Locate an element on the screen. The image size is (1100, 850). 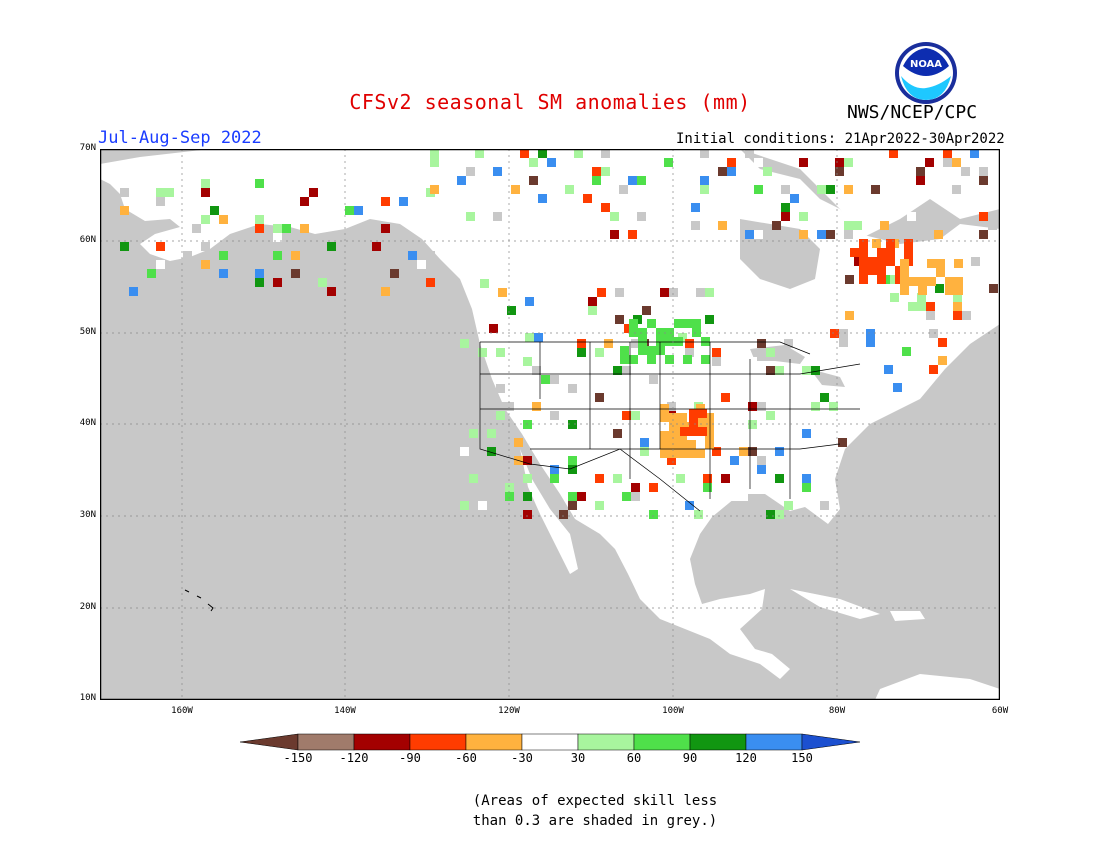
colorbar-tick-label: 150 is located at coordinates (802, 758).